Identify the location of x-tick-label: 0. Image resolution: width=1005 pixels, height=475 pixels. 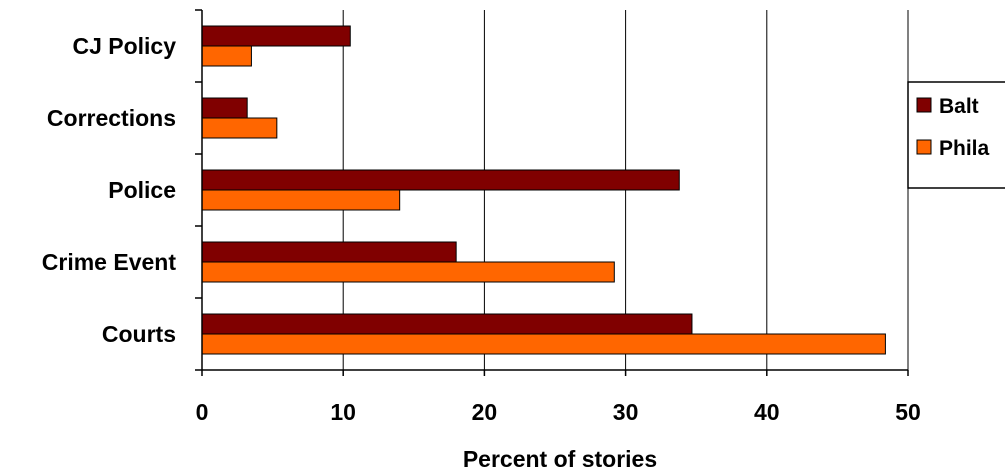
(202, 412).